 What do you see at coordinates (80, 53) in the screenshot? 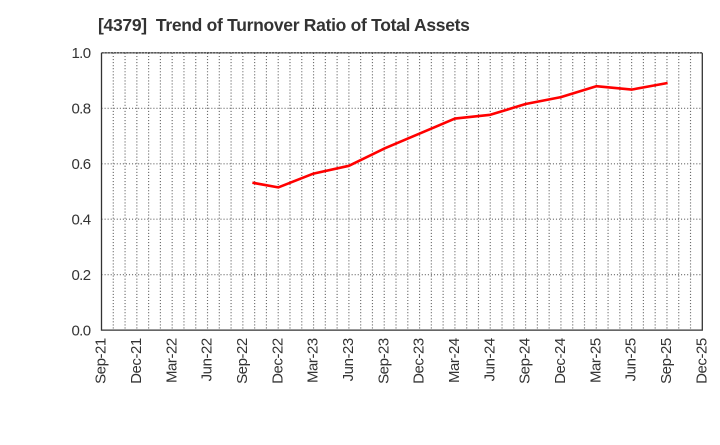
I see `svg-text: 1.0` at bounding box center [80, 53].